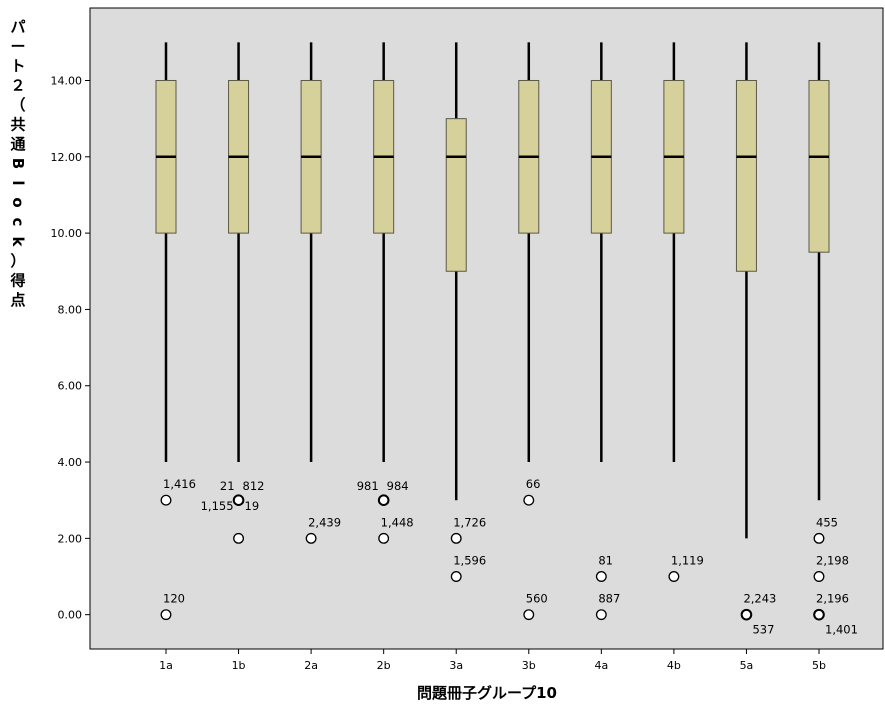 The image size is (885, 709). I want to click on y-title-char: 通, so click(17, 144).